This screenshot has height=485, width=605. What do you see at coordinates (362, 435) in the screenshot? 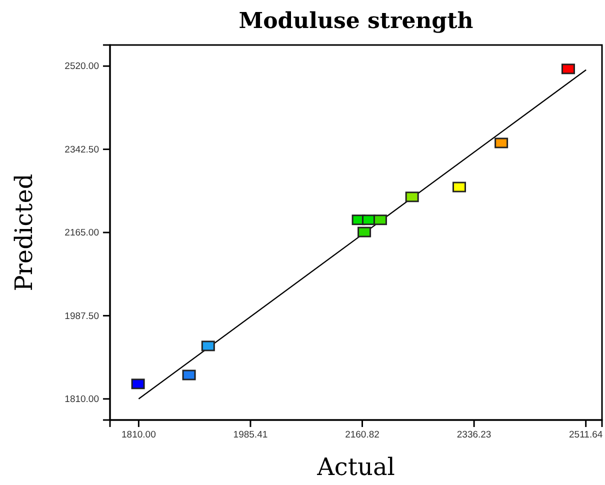
I see `x-tick-label: 2160.82` at bounding box center [362, 435].